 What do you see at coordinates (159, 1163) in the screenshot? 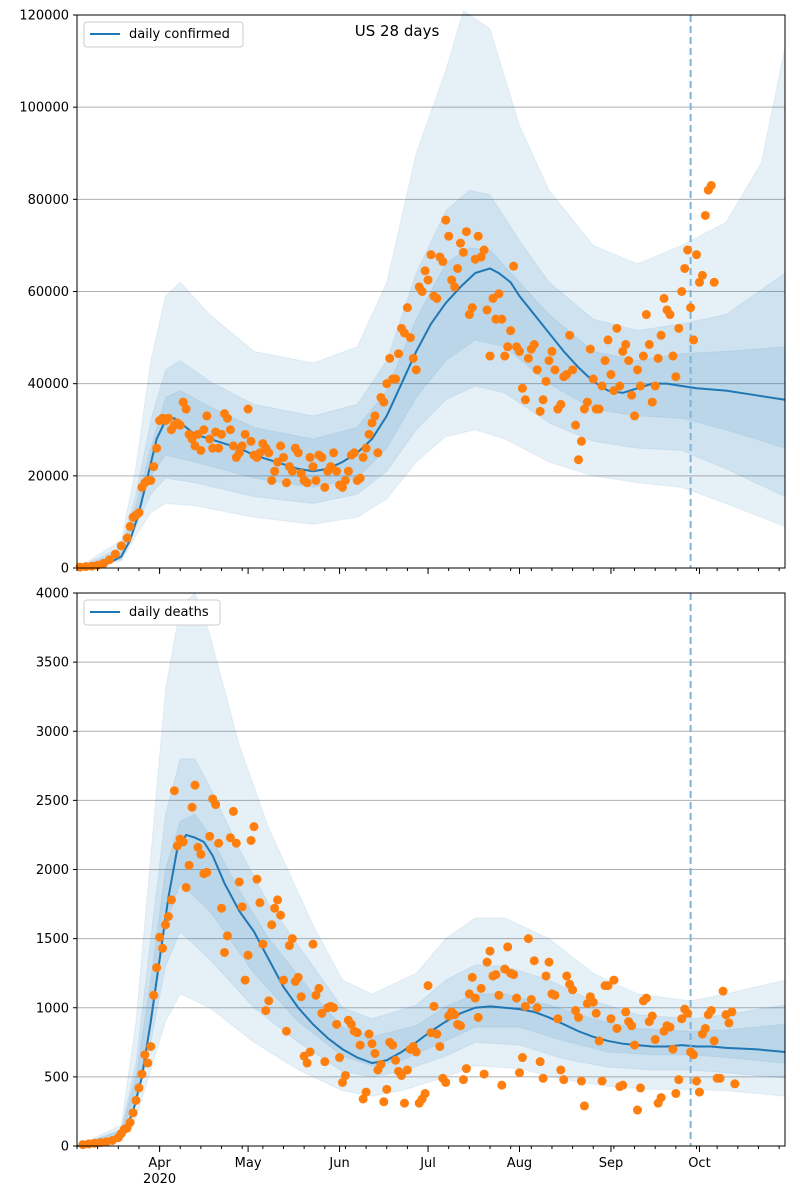
I see `x-tick-label: Apr` at bounding box center [159, 1163].